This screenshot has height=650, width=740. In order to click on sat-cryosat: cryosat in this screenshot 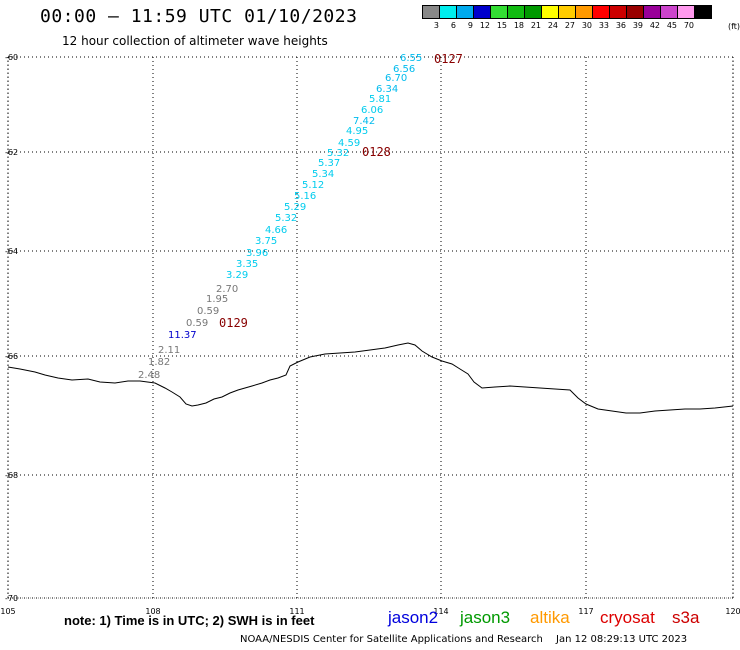, I will do `click(627, 617)`.